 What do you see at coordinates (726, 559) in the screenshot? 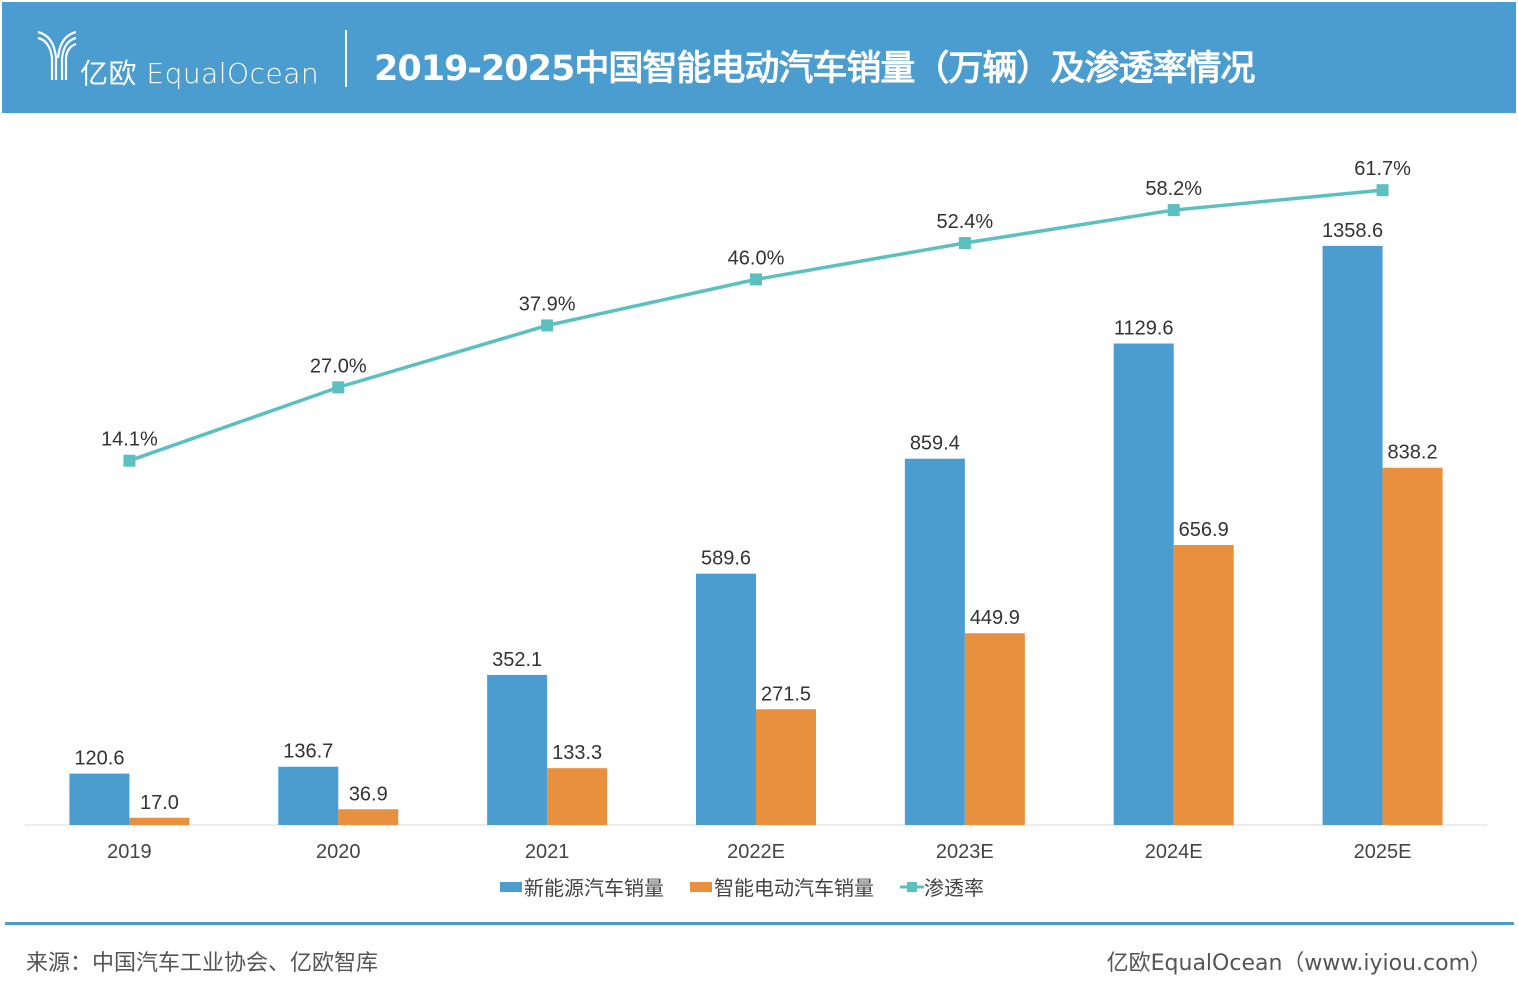
I see `bar-data-label: 589.6` at bounding box center [726, 559].